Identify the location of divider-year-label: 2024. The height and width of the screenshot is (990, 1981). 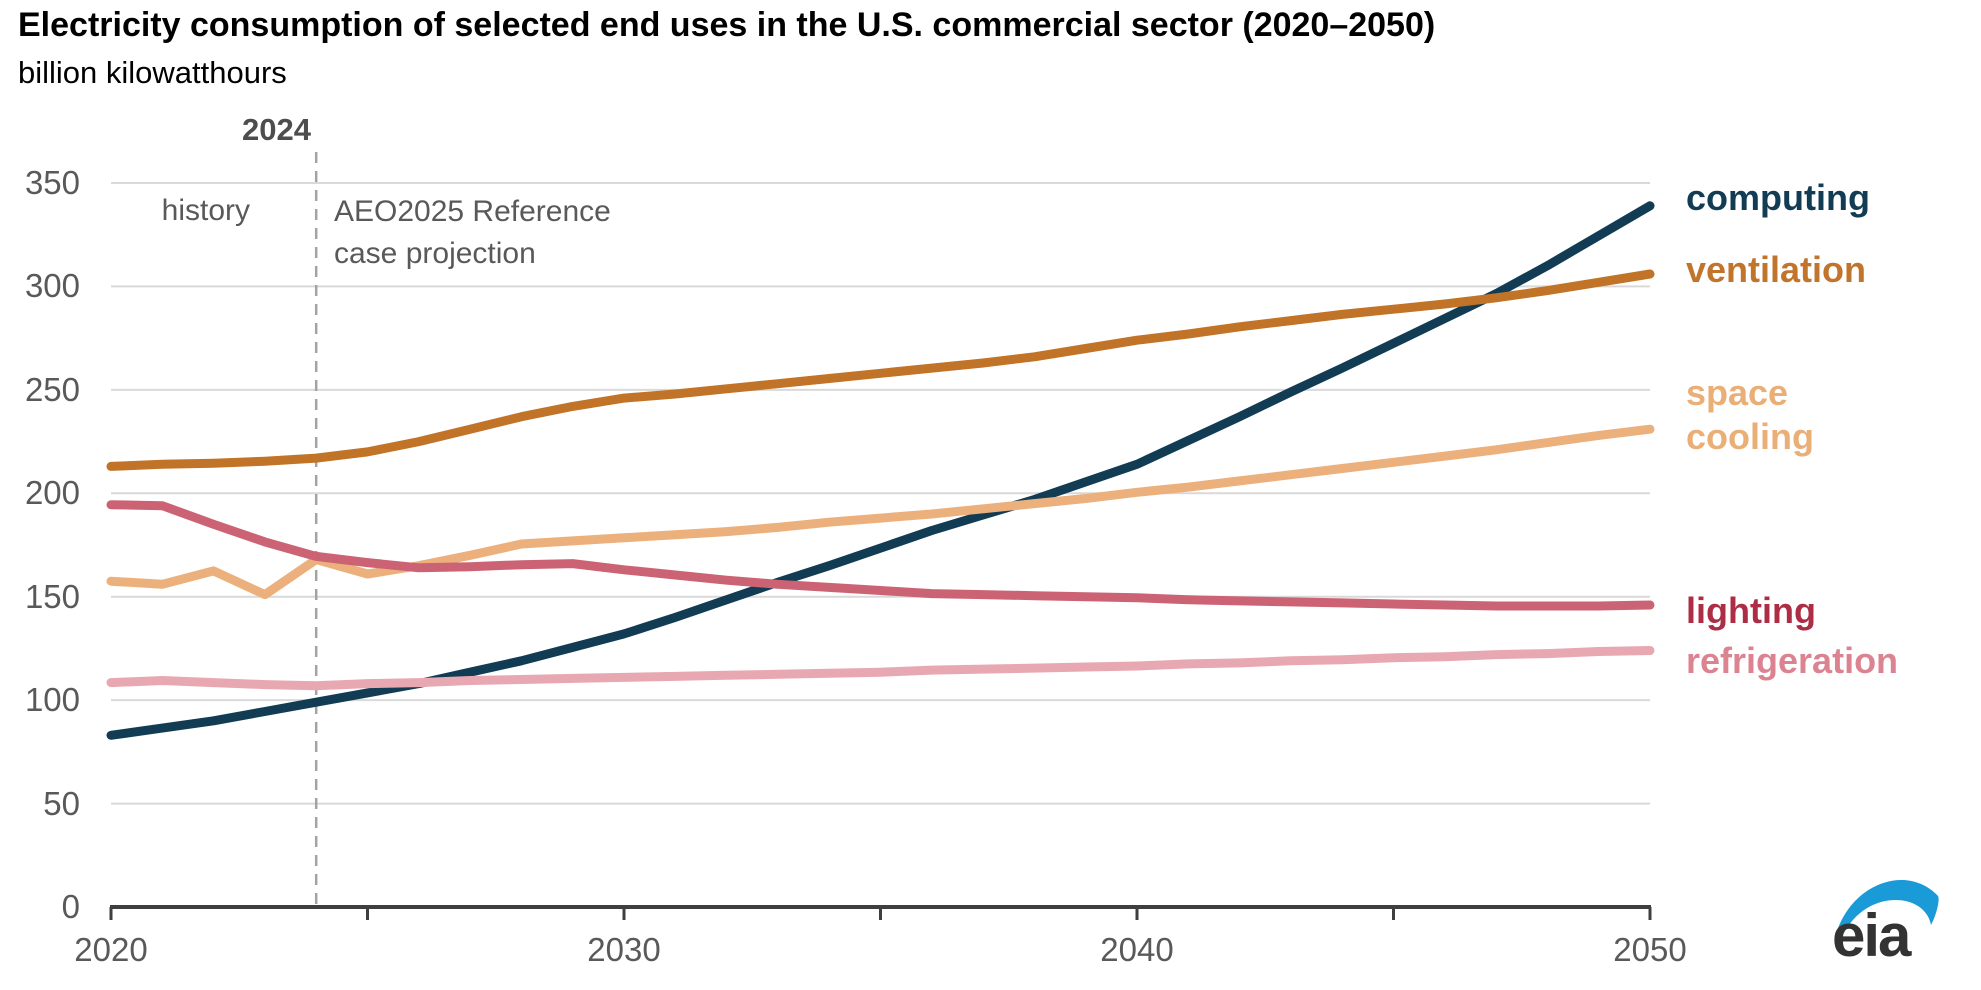
(276, 129).